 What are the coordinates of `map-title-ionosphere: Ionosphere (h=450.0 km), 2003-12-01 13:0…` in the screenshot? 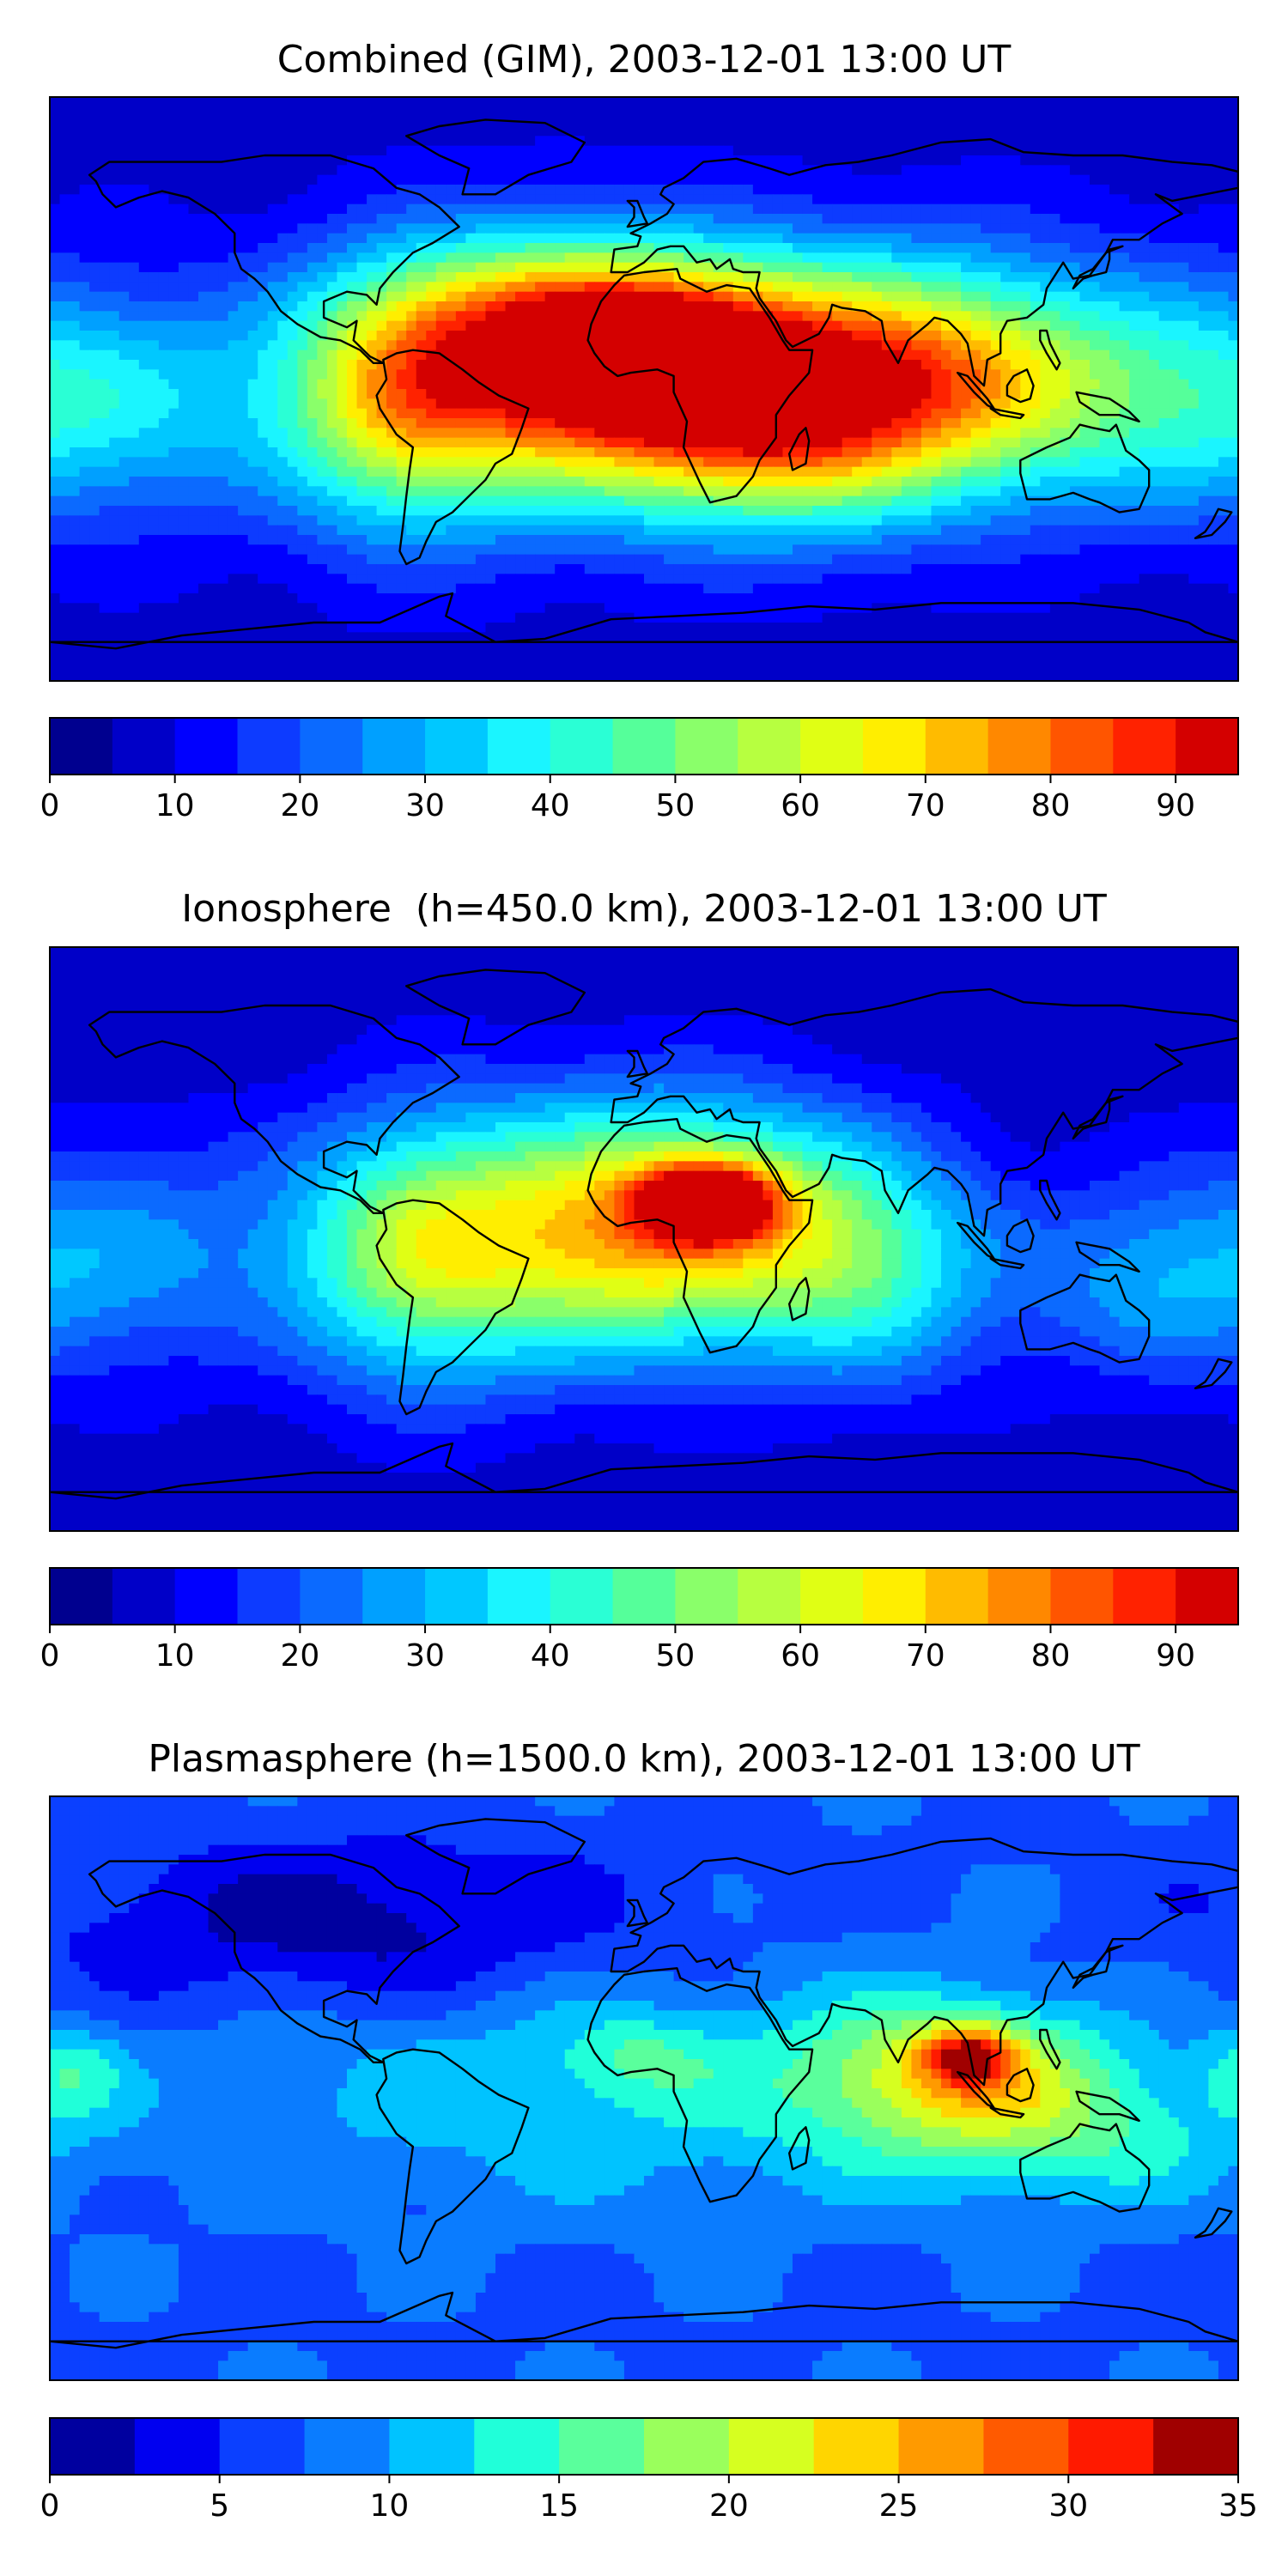 It's located at (644, 910).